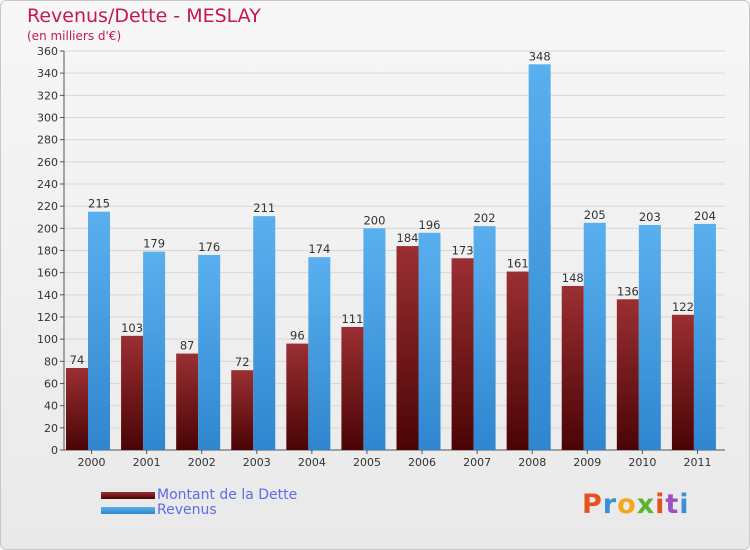  Describe the element at coordinates (374, 339) in the screenshot. I see `bar-revenus-2005` at that location.